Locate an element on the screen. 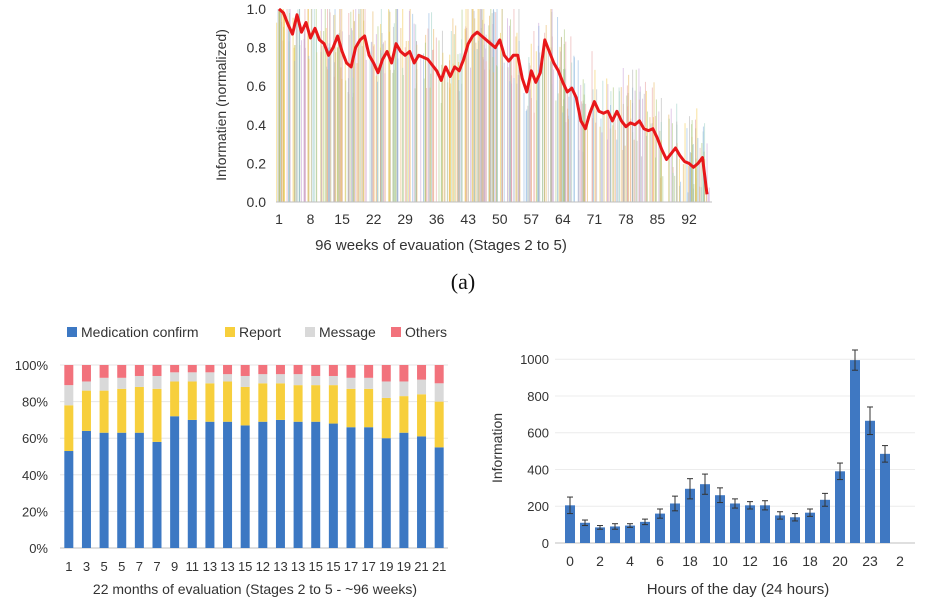 The image size is (927, 600). x-tick-label: 11 is located at coordinates (193, 566).